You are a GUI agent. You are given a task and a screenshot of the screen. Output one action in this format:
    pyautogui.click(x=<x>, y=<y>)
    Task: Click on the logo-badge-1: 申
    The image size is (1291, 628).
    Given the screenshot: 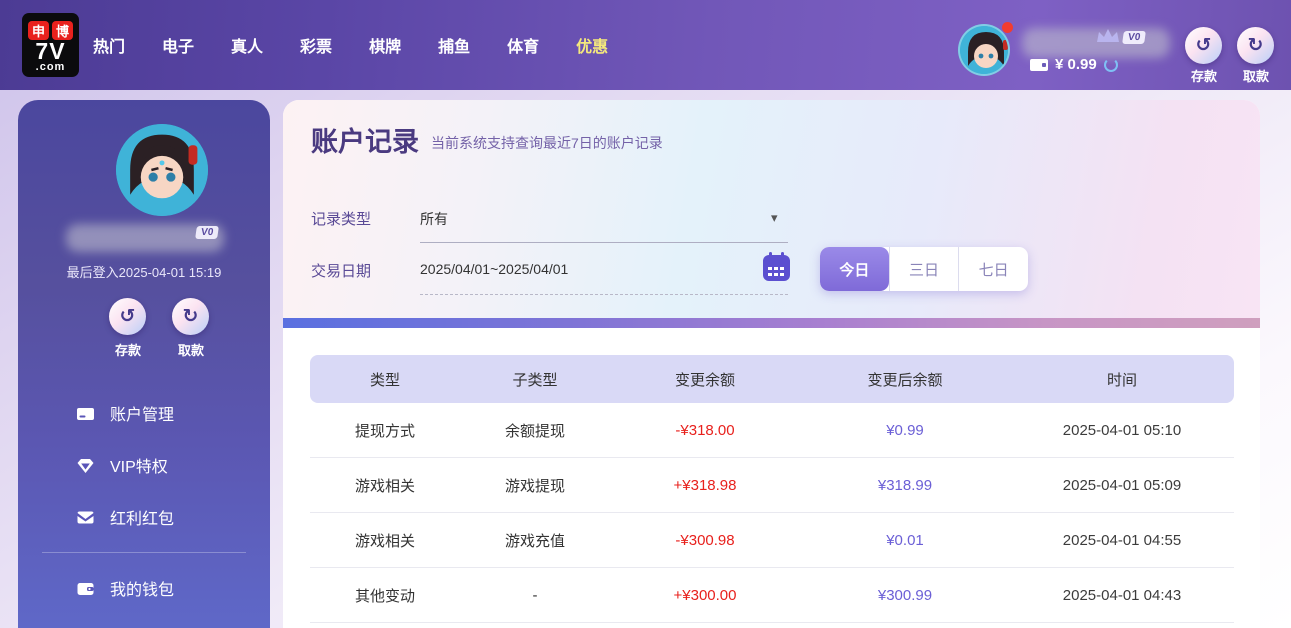 What is the action you would take?
    pyautogui.click(x=38, y=30)
    